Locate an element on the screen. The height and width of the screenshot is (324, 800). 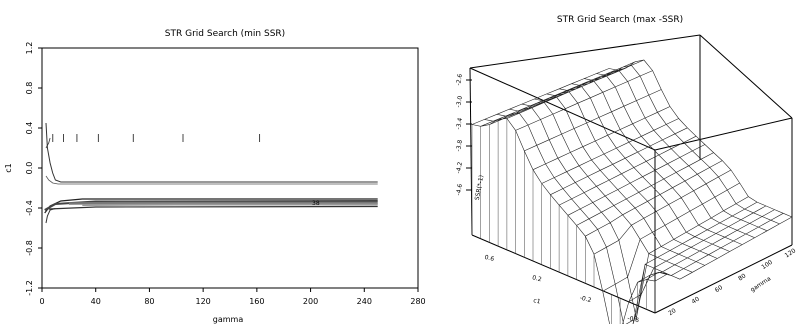
gamma-axis-ticks: 20 40 60 80 100 120 is located at coordinates (732, 282).